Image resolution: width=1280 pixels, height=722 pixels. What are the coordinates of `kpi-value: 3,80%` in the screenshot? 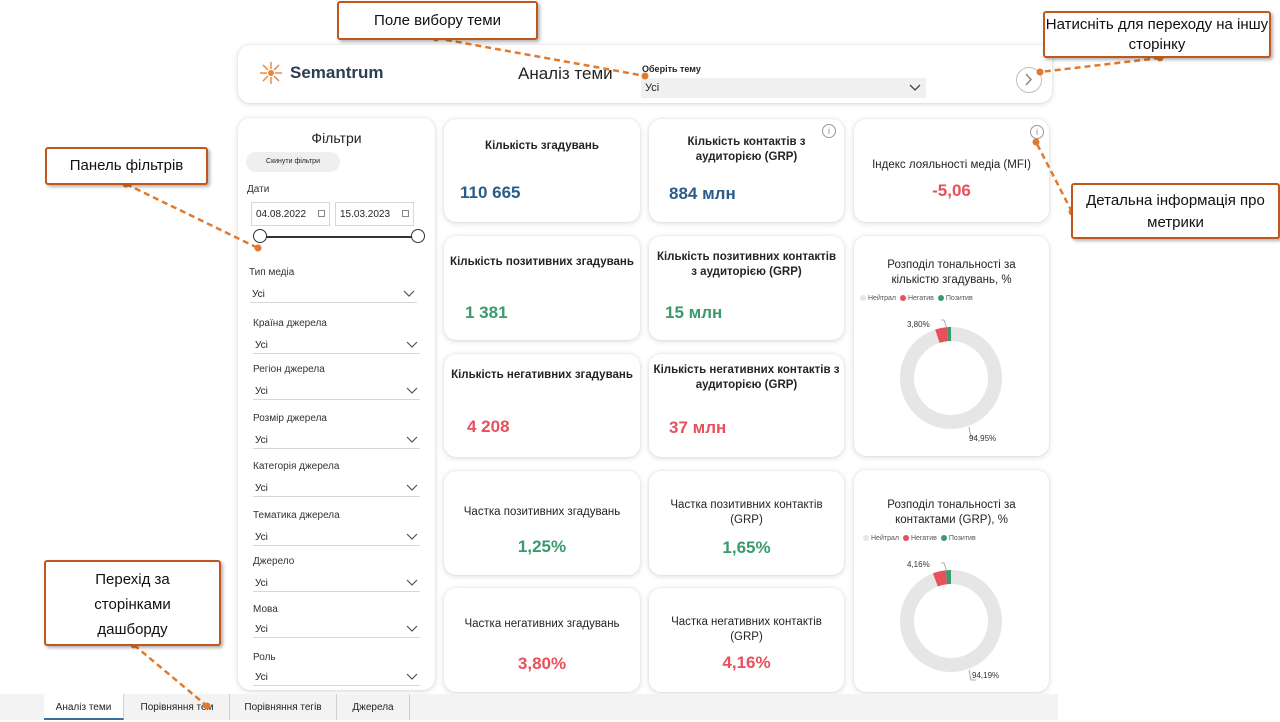 It's located at (542, 663).